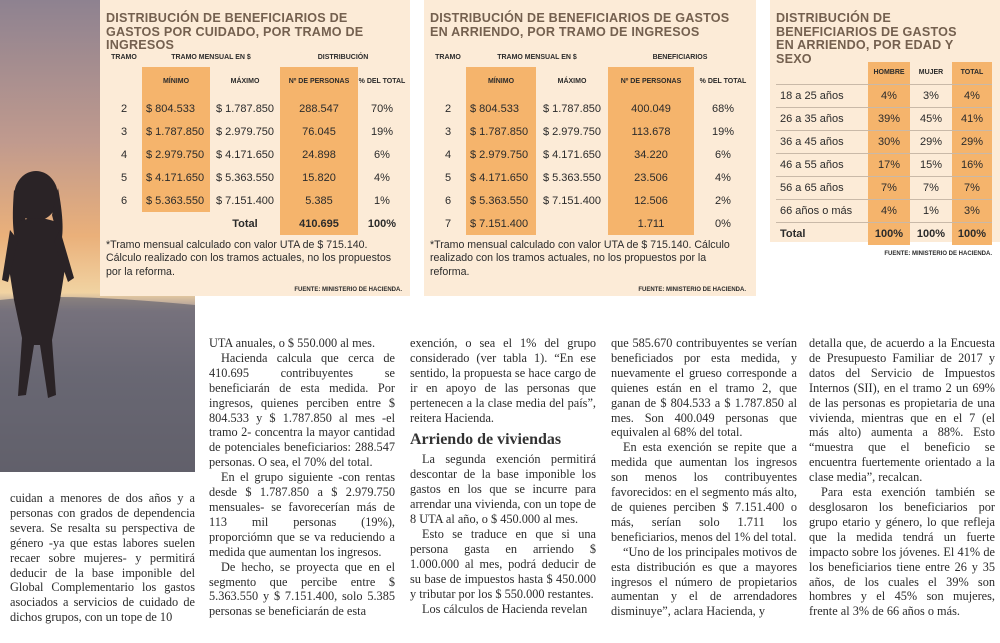 The height and width of the screenshot is (643, 1000). I want to click on empty-cell, so click(176, 223).